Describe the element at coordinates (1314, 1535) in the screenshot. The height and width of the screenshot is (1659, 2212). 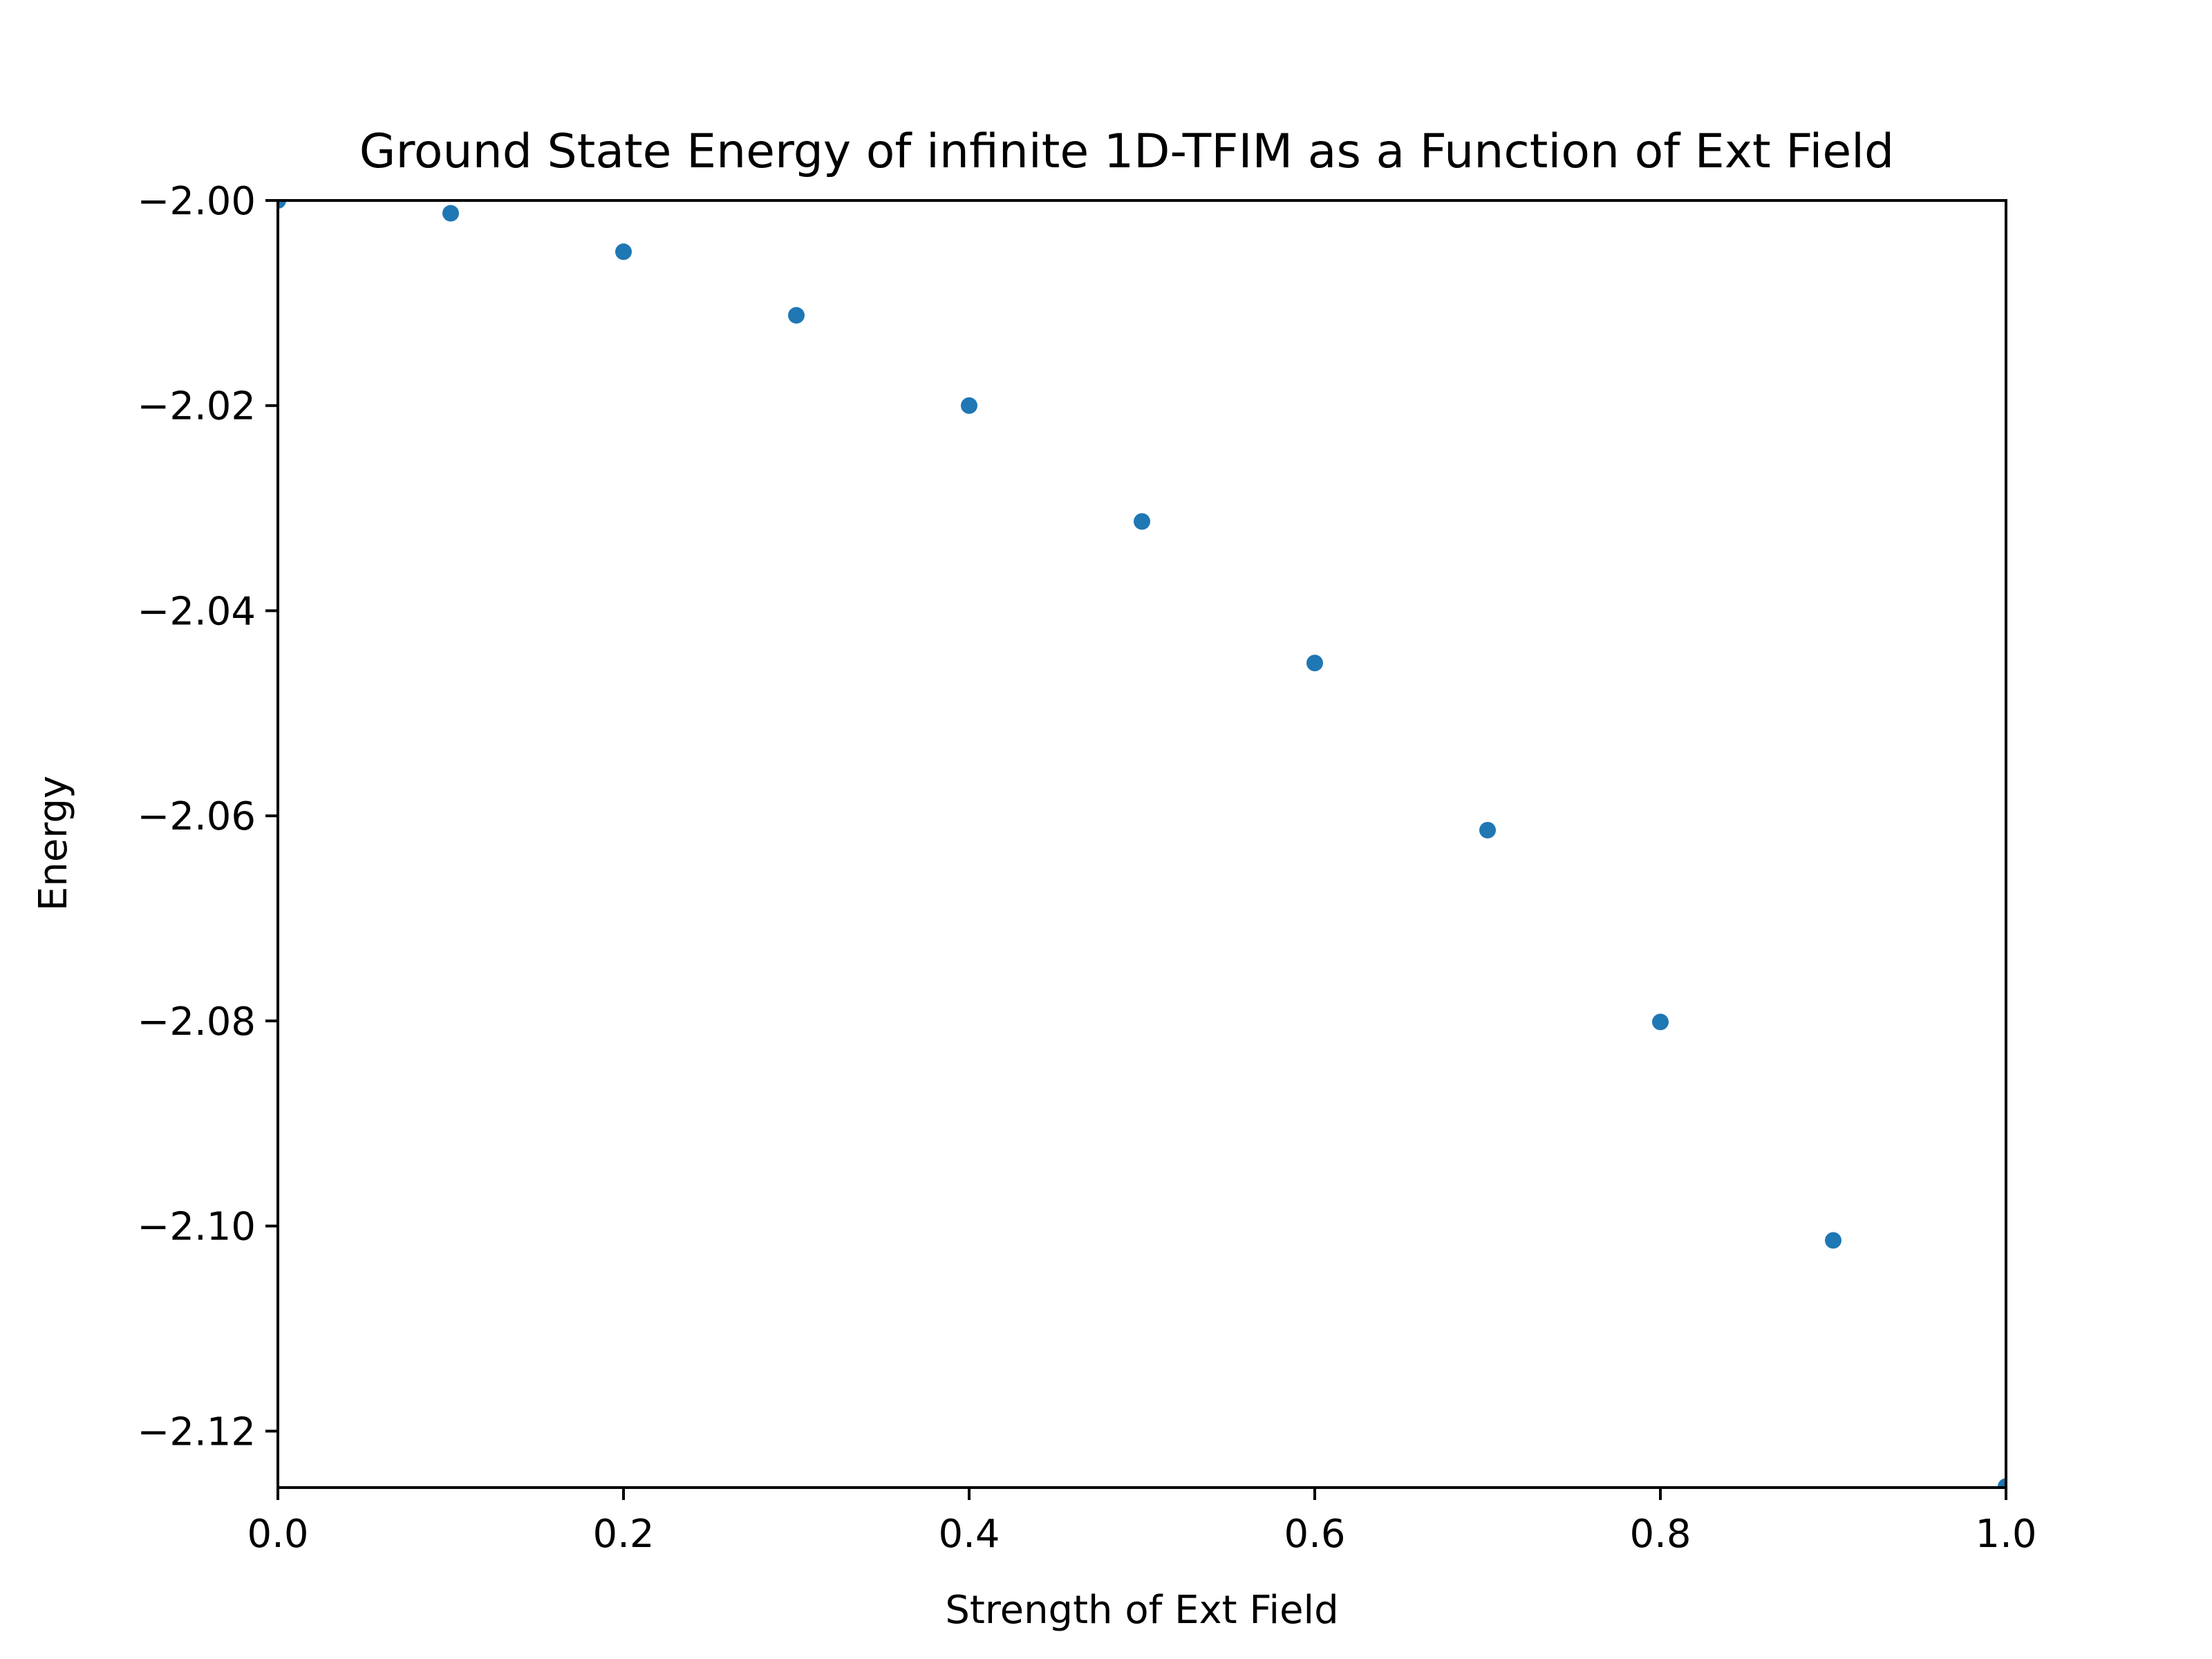
I see `x-tick-label: 0.6` at that location.